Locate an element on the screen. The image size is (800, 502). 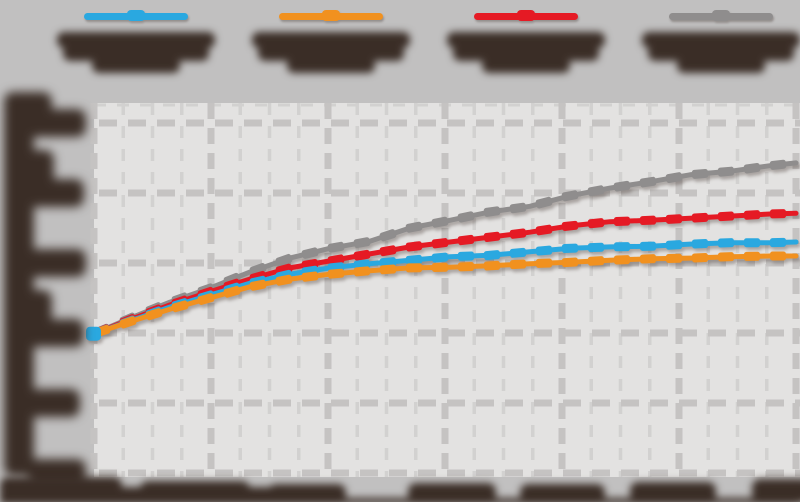
legend-sample-line-red is located at coordinates (525, 16).